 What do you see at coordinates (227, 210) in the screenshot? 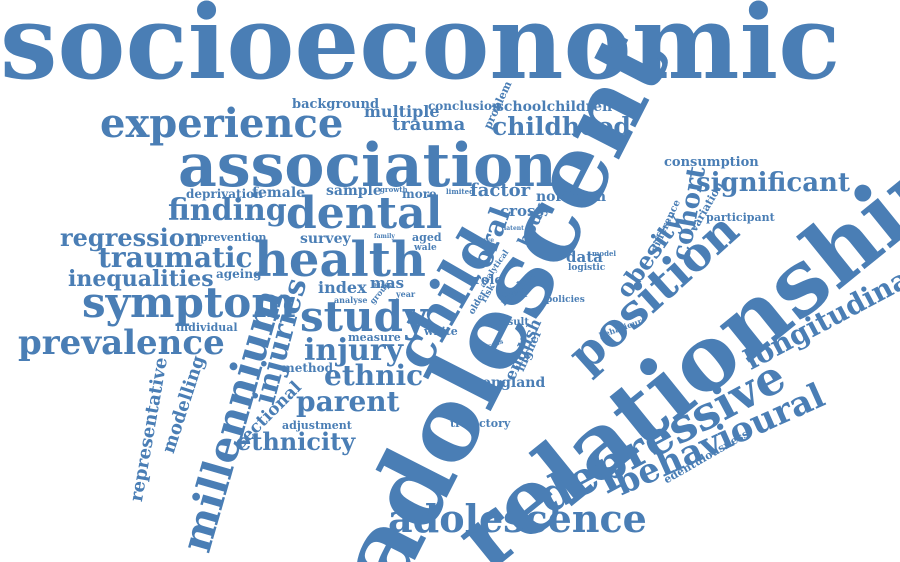
I see `word-finding: finding` at bounding box center [227, 210].